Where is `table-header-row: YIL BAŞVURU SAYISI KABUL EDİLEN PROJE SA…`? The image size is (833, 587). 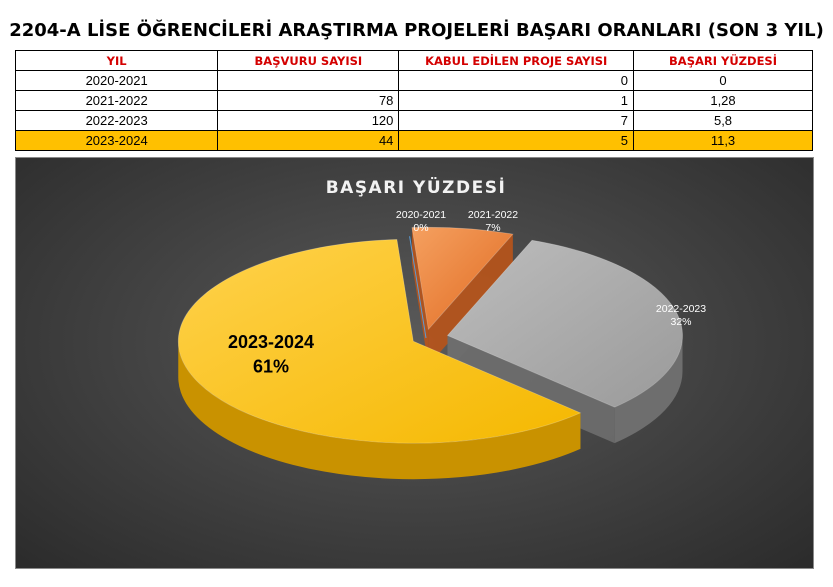 table-header-row: YIL BAŞVURU SAYISI KABUL EDİLEN PROJE SA… is located at coordinates (413, 60).